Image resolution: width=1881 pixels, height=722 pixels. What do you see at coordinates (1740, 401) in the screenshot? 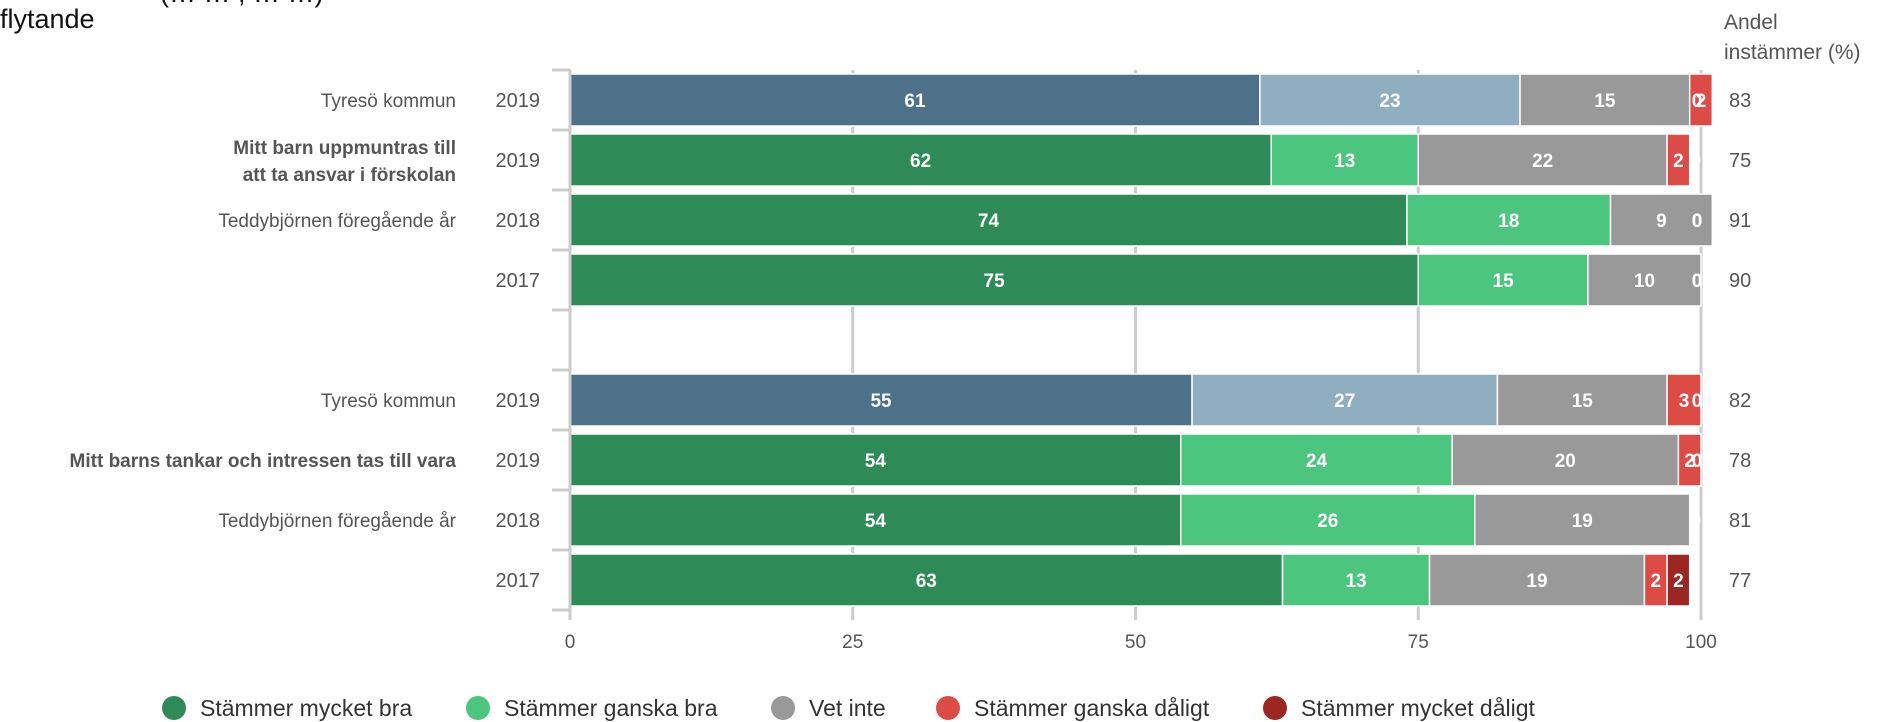
I see `row-total: 82` at bounding box center [1740, 401].